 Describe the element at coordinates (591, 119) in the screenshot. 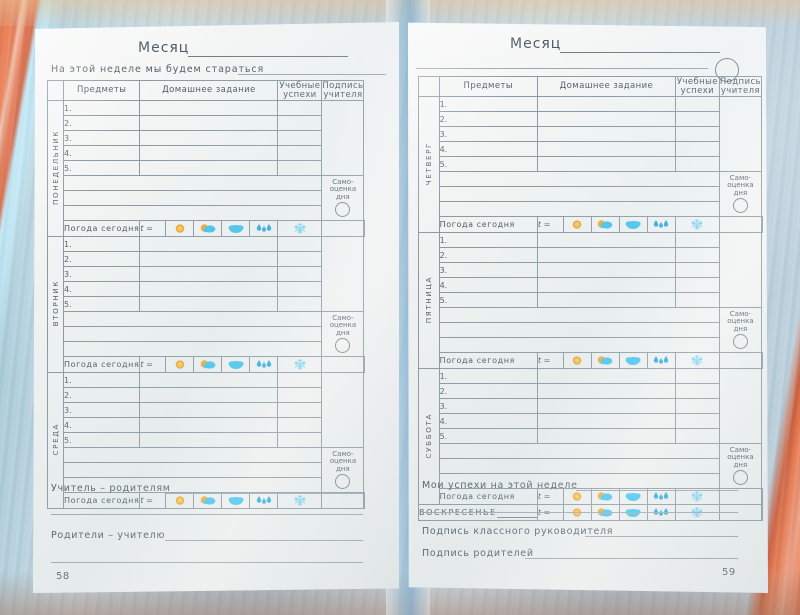

I see `table-row: 2.` at that location.